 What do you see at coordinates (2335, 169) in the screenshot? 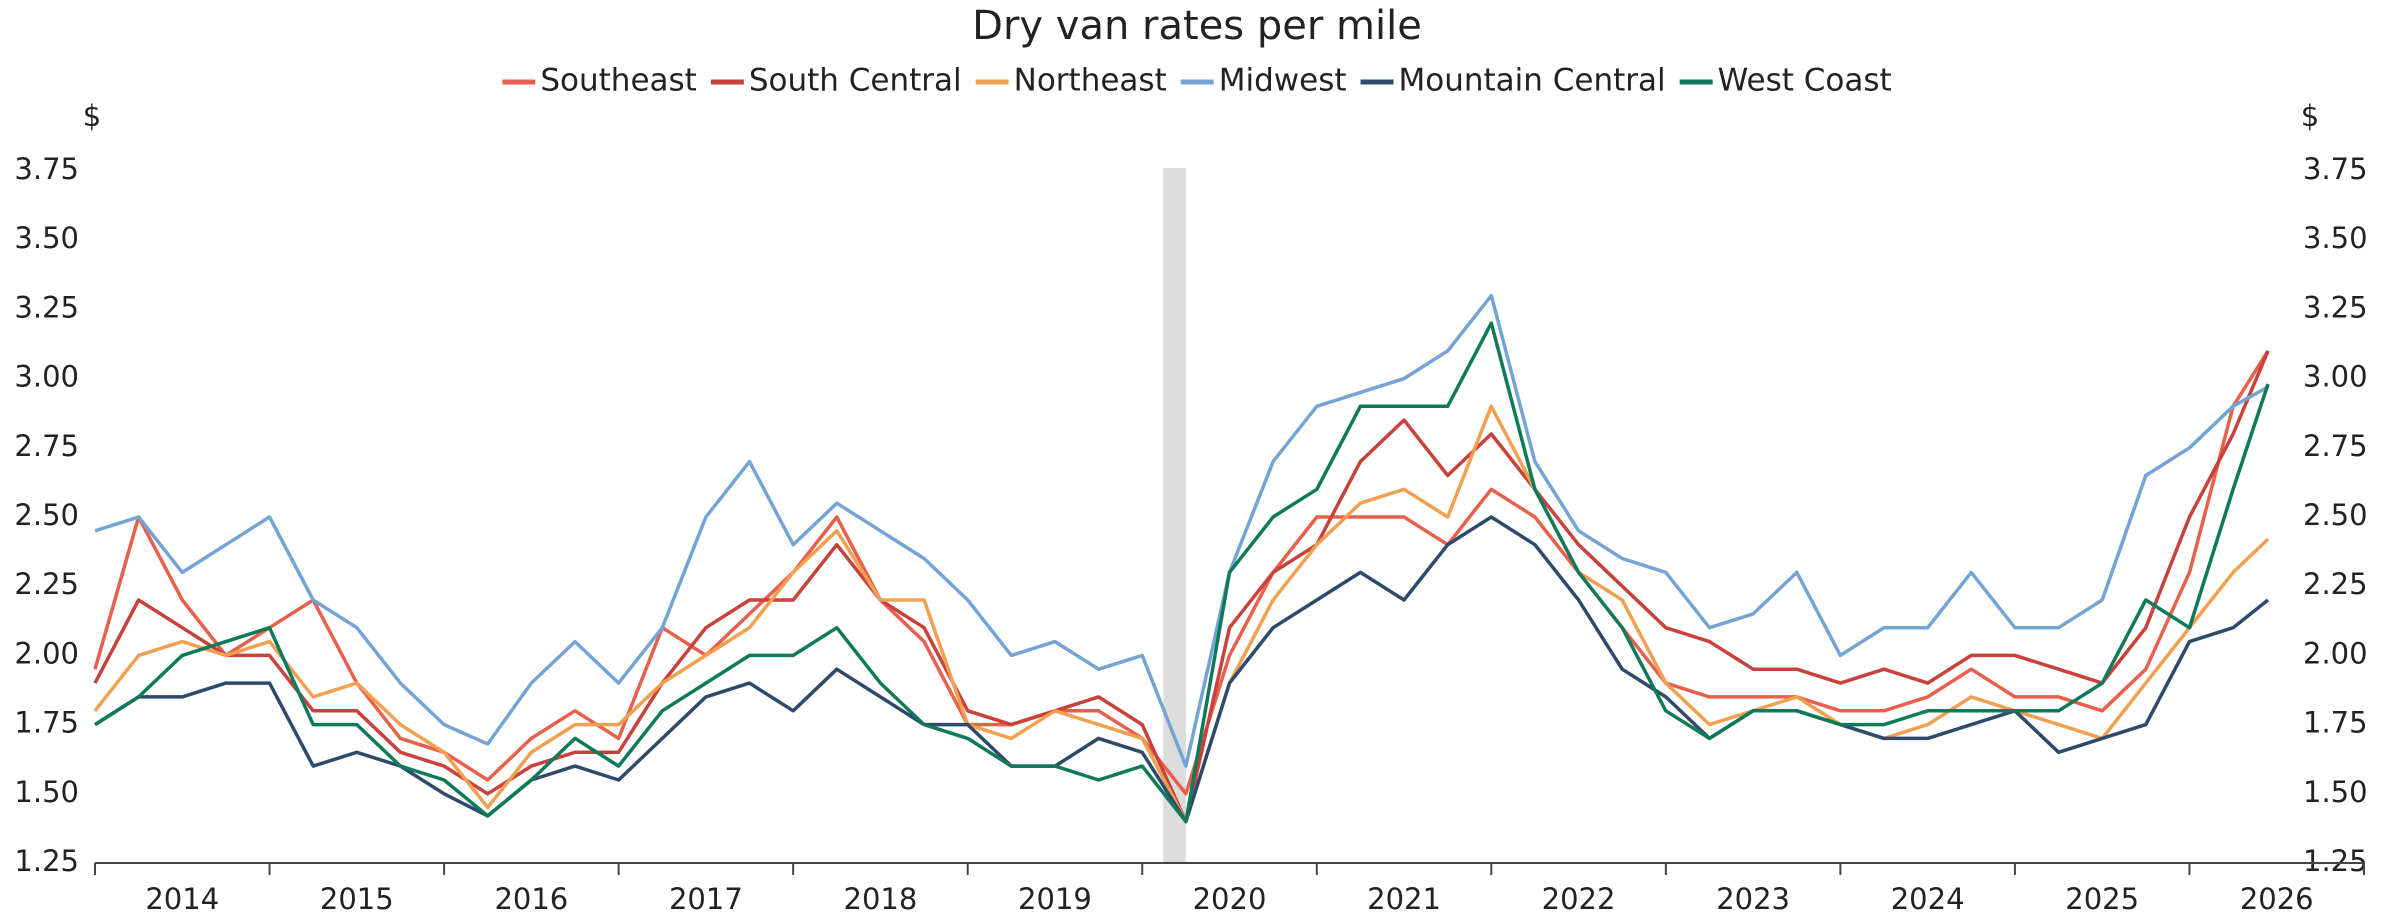
I see `y2-tick-label: 3.75` at bounding box center [2335, 169].